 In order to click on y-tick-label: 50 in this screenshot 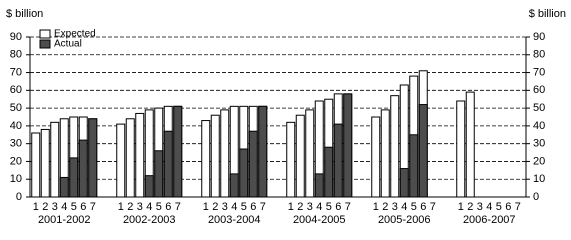, I will do `click(16, 108)`.